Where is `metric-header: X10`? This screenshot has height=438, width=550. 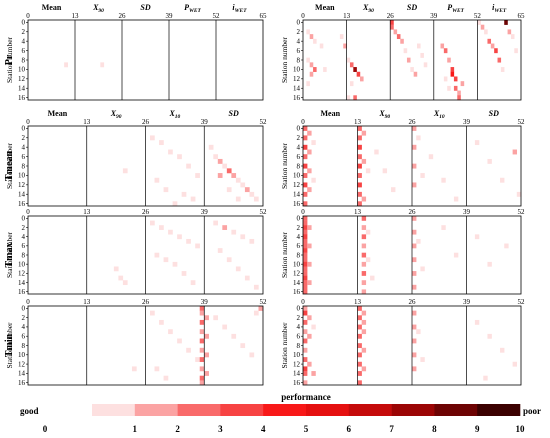 metric-header: X10 is located at coordinates (174, 114).